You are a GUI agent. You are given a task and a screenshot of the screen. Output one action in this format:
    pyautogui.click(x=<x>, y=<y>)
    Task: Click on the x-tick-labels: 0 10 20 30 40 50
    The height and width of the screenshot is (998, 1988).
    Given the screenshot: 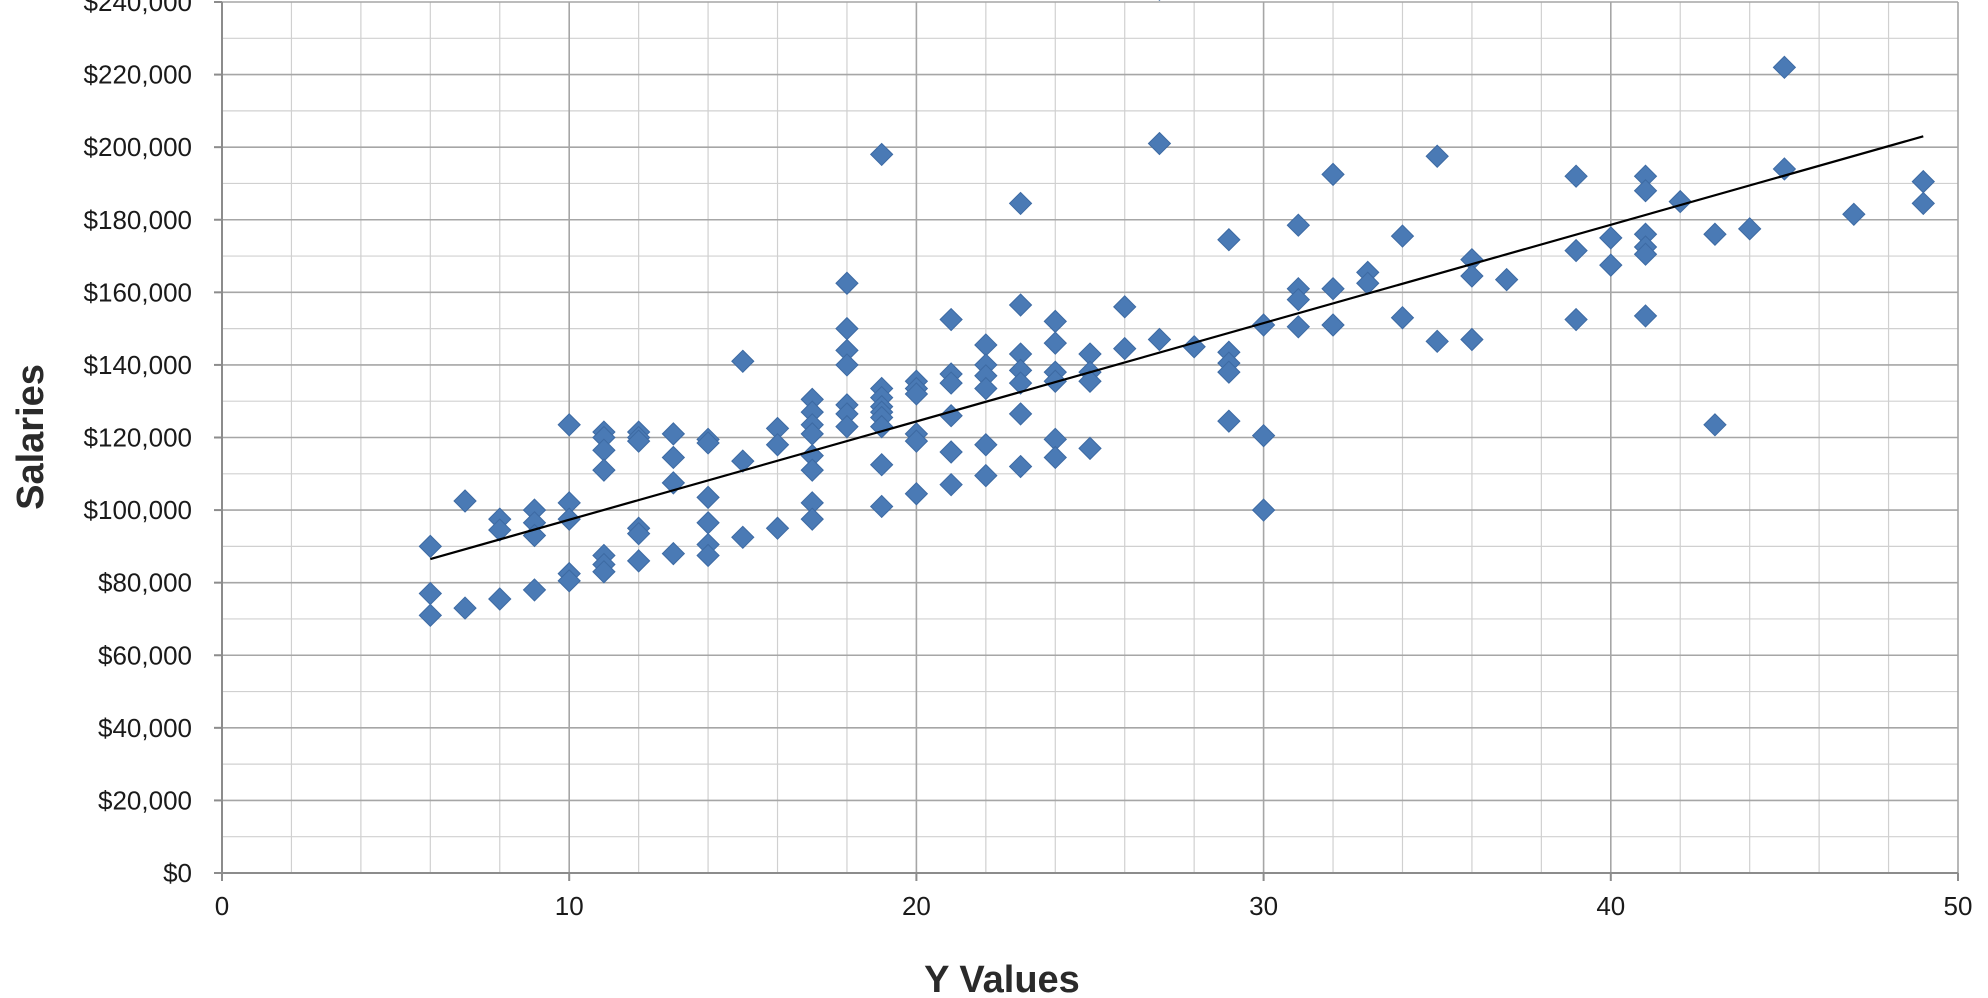 What is the action you would take?
    pyautogui.click(x=1094, y=906)
    